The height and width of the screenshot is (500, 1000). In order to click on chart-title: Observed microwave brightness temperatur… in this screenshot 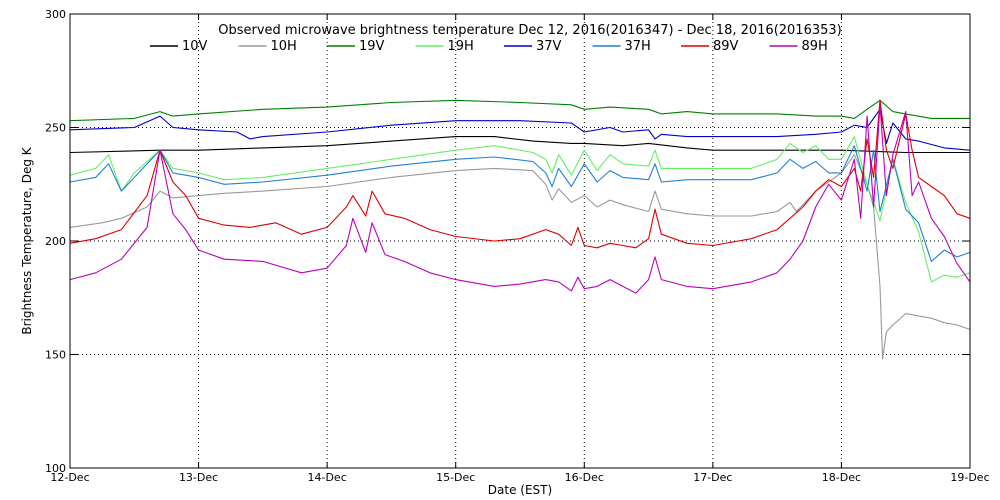, I will do `click(530, 30)`.